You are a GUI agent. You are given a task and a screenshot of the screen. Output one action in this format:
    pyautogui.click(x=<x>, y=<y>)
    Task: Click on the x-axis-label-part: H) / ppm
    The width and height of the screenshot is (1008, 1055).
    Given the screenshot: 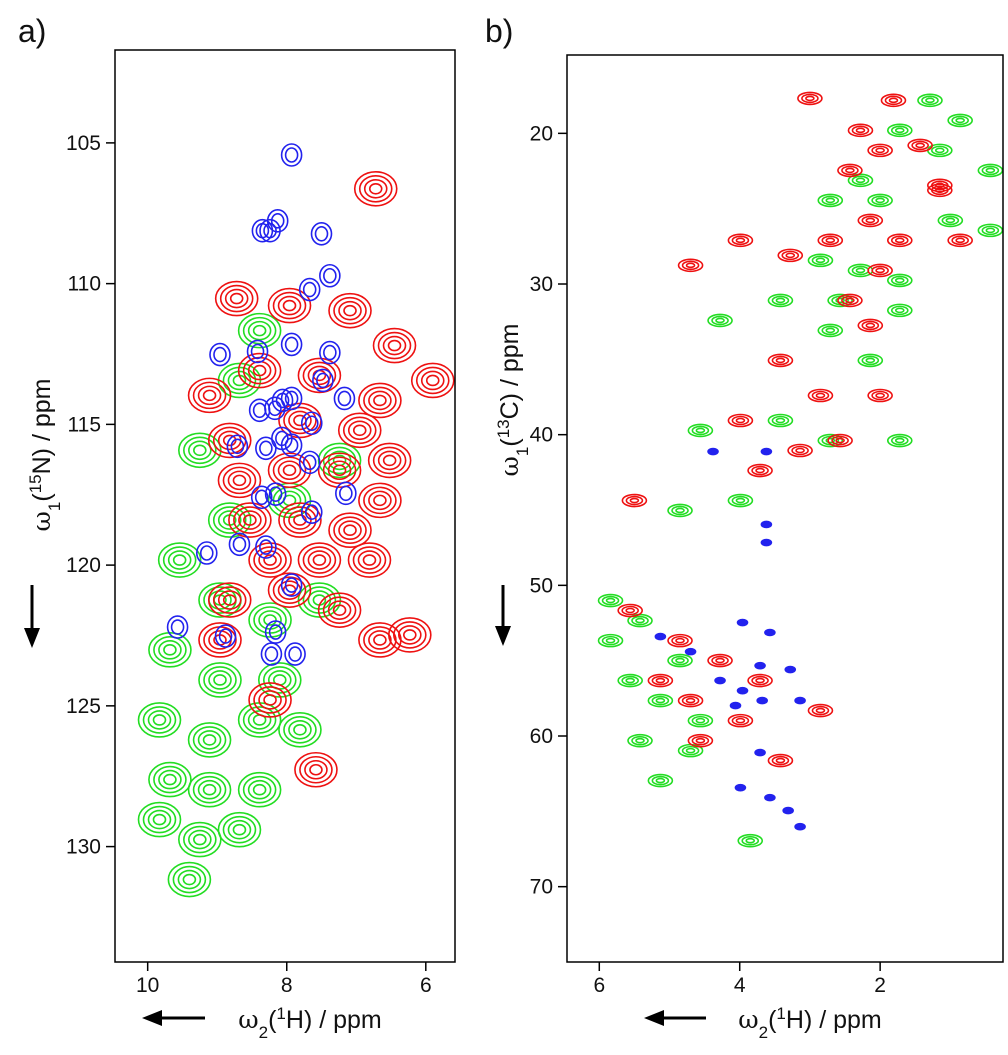 What is the action you would take?
    pyautogui.click(x=334, y=1020)
    